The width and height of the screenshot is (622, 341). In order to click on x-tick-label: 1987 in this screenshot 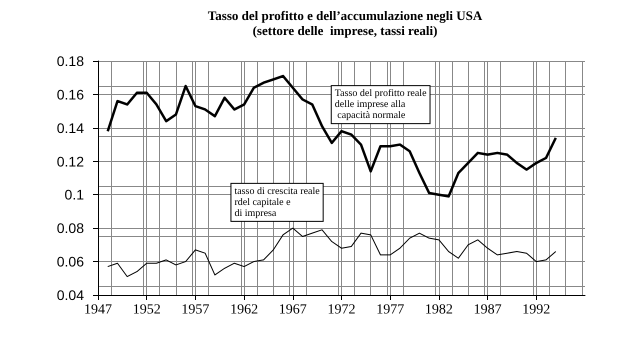, I will do `click(488, 310)`.